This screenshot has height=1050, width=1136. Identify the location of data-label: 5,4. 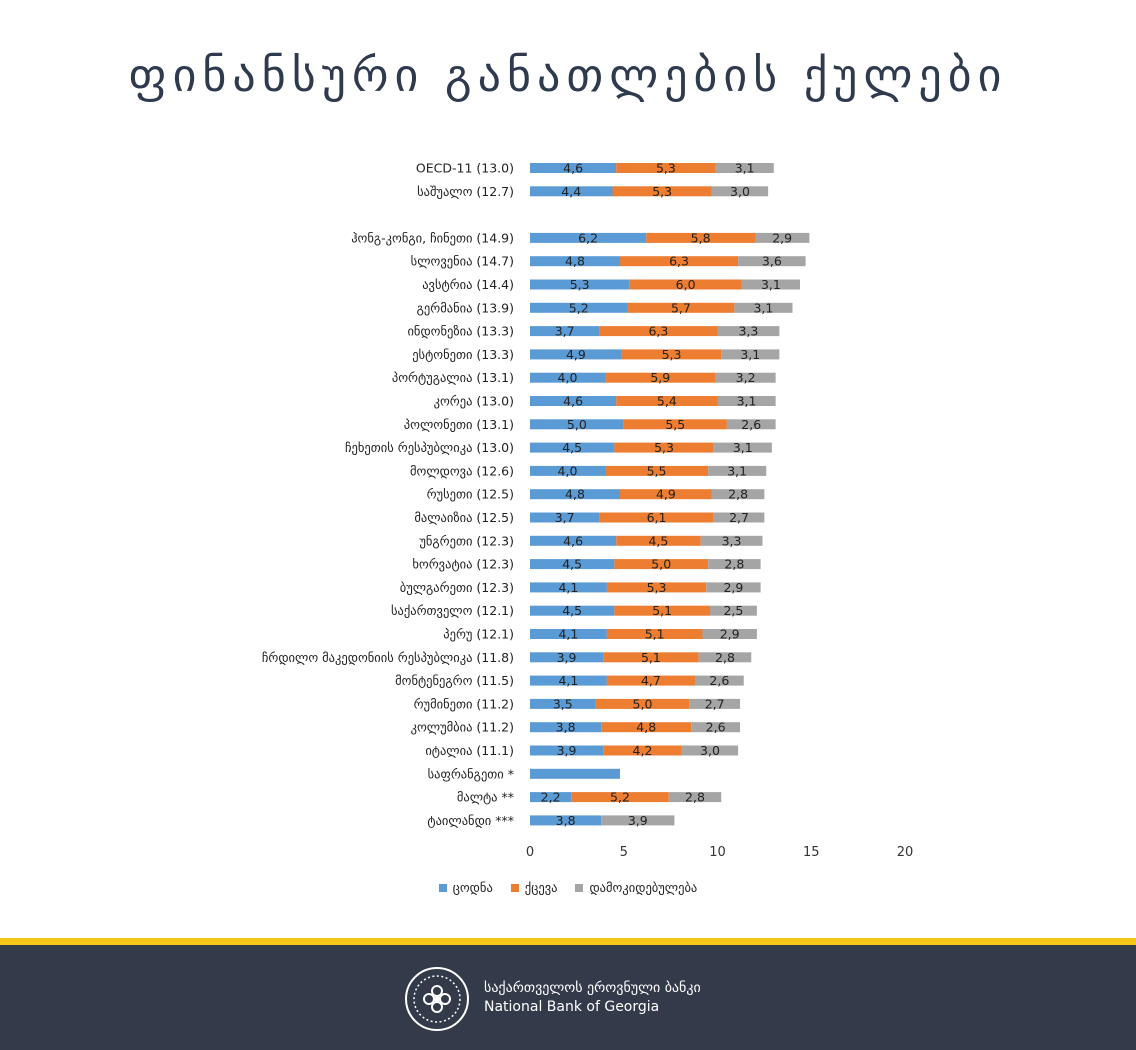
(667, 401).